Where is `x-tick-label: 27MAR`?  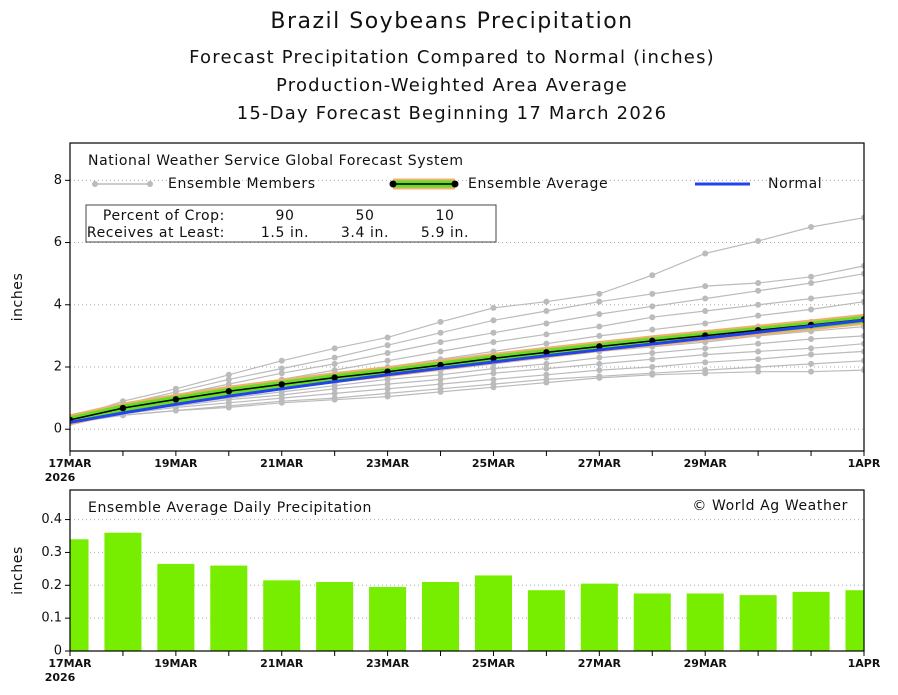
x-tick-label: 27MAR is located at coordinates (600, 463).